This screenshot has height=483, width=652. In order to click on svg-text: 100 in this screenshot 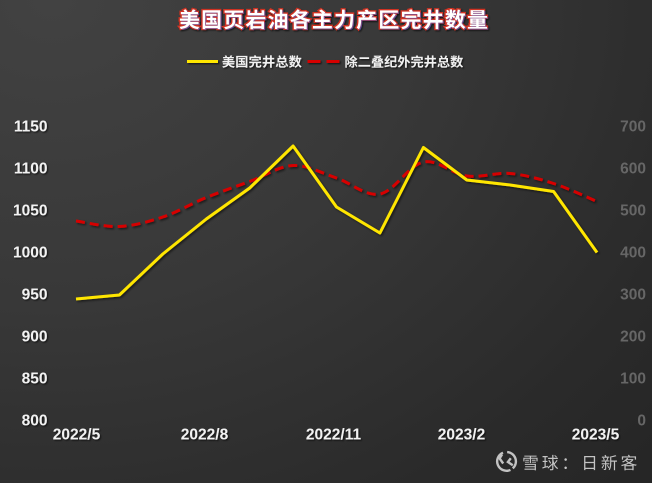, I will do `click(633, 378)`.